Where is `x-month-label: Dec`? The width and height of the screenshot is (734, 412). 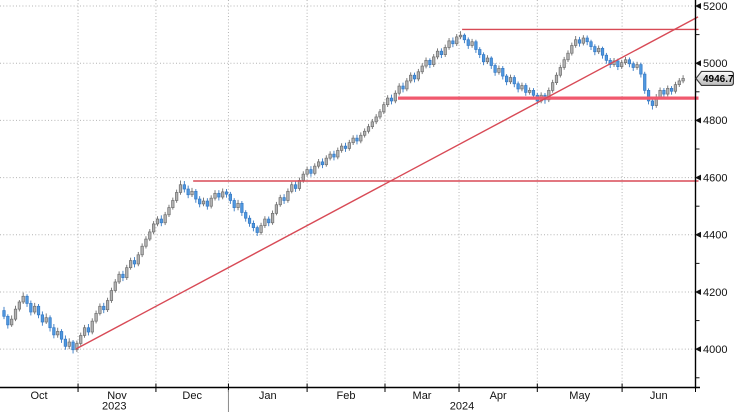
x-month-label: Dec is located at coordinates (192, 396).